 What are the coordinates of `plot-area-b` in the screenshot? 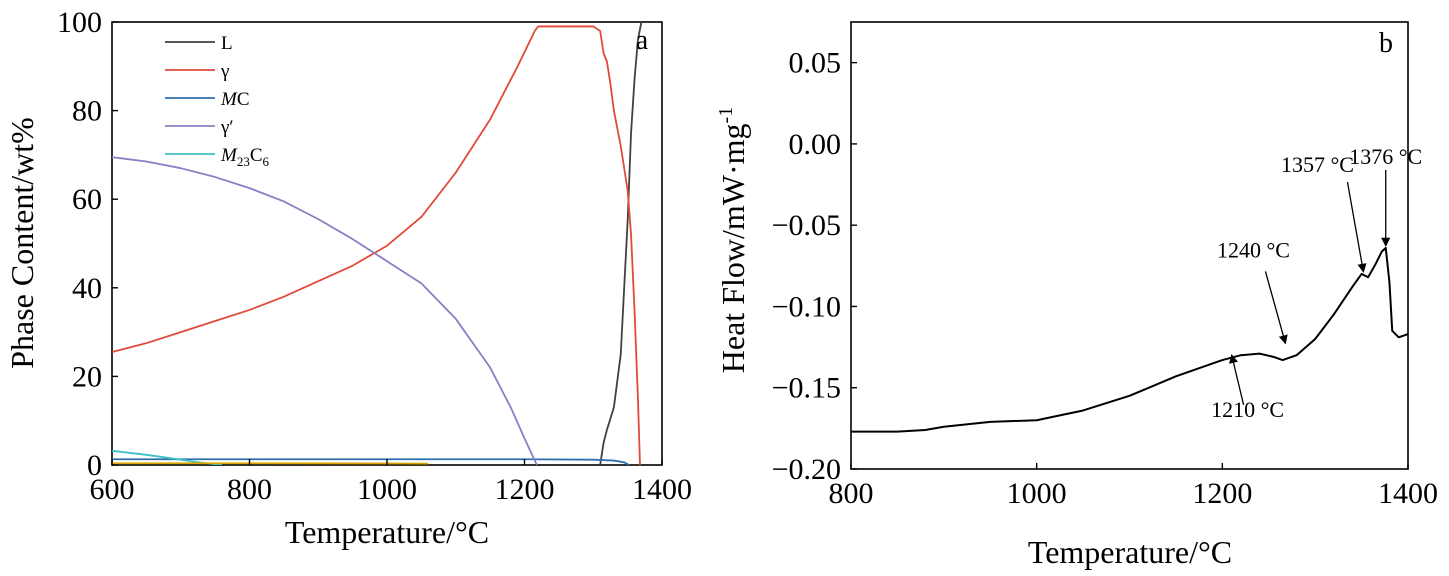 It's located at (1129, 339).